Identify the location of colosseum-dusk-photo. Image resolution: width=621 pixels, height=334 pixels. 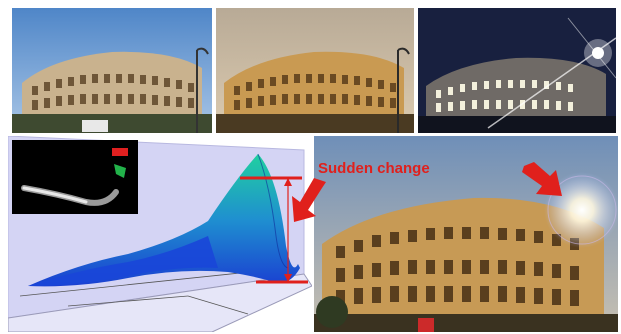
(315, 70).